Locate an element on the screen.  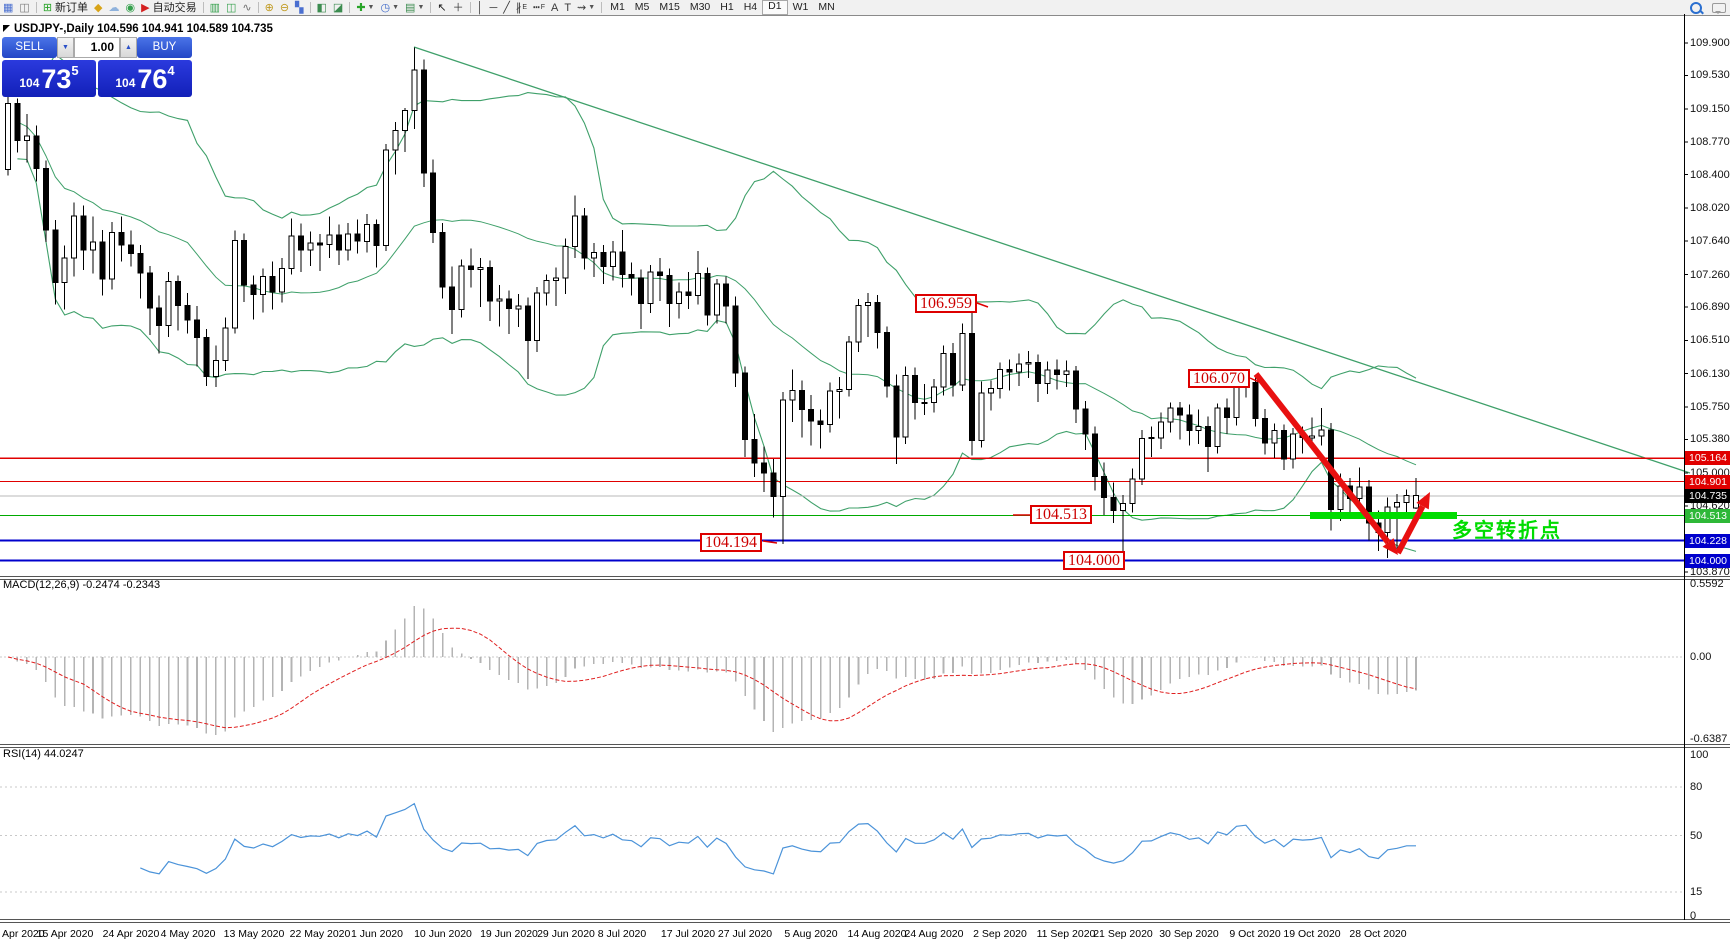
price-tick-label: 108.400 is located at coordinates (1710, 175).